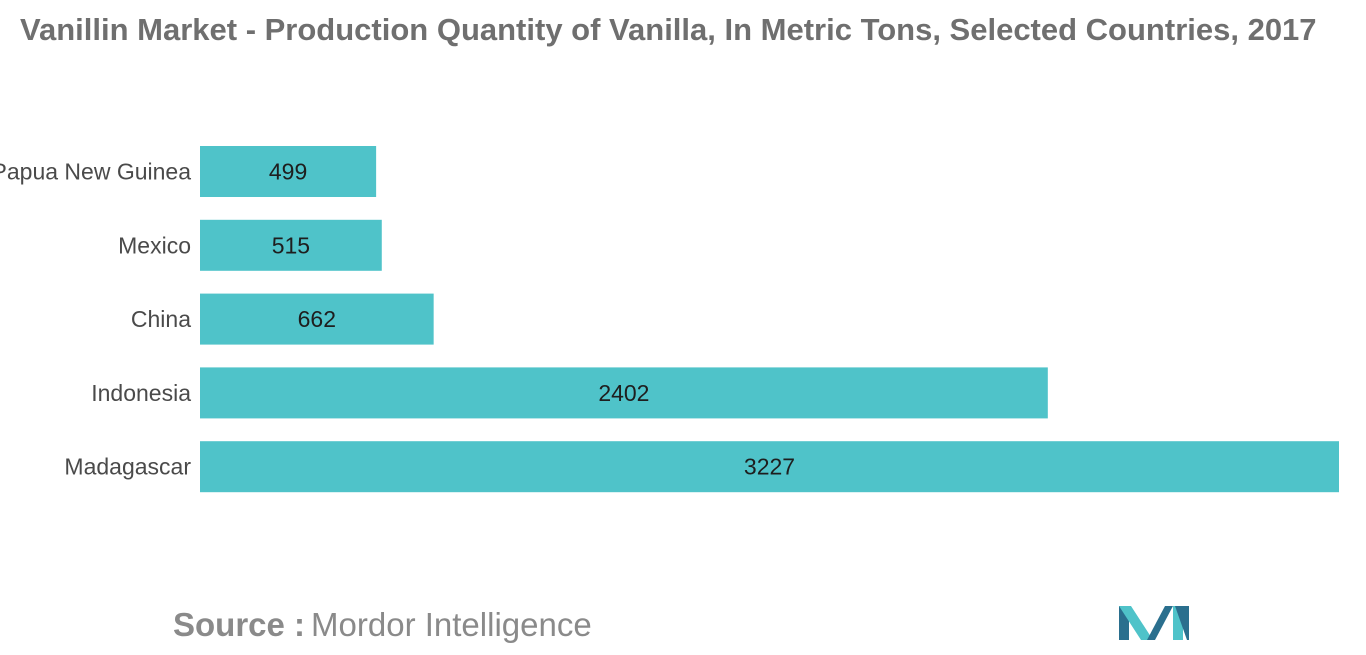 Image resolution: width=1366 pixels, height=655 pixels. I want to click on category-label: China, so click(161, 319).